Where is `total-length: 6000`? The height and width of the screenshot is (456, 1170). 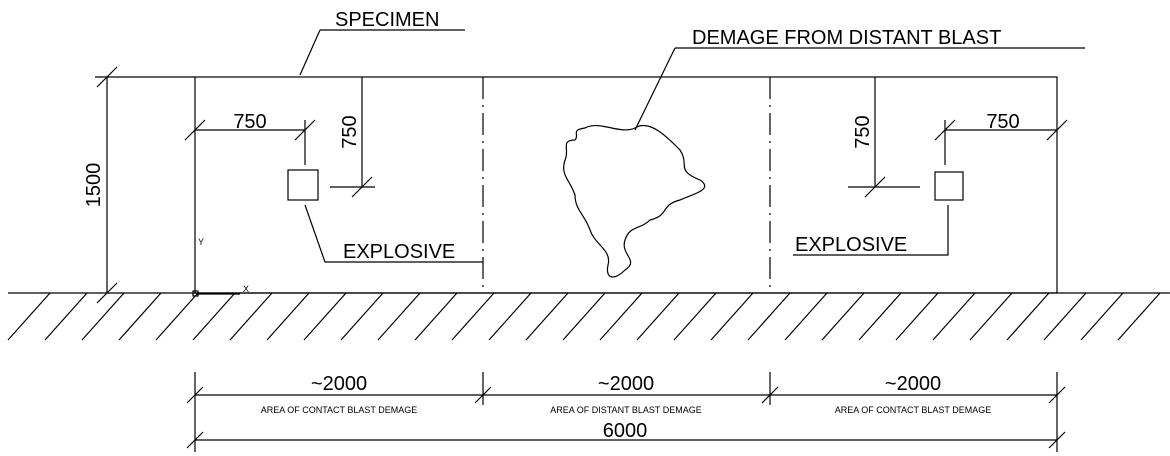 total-length: 6000 is located at coordinates (625, 431).